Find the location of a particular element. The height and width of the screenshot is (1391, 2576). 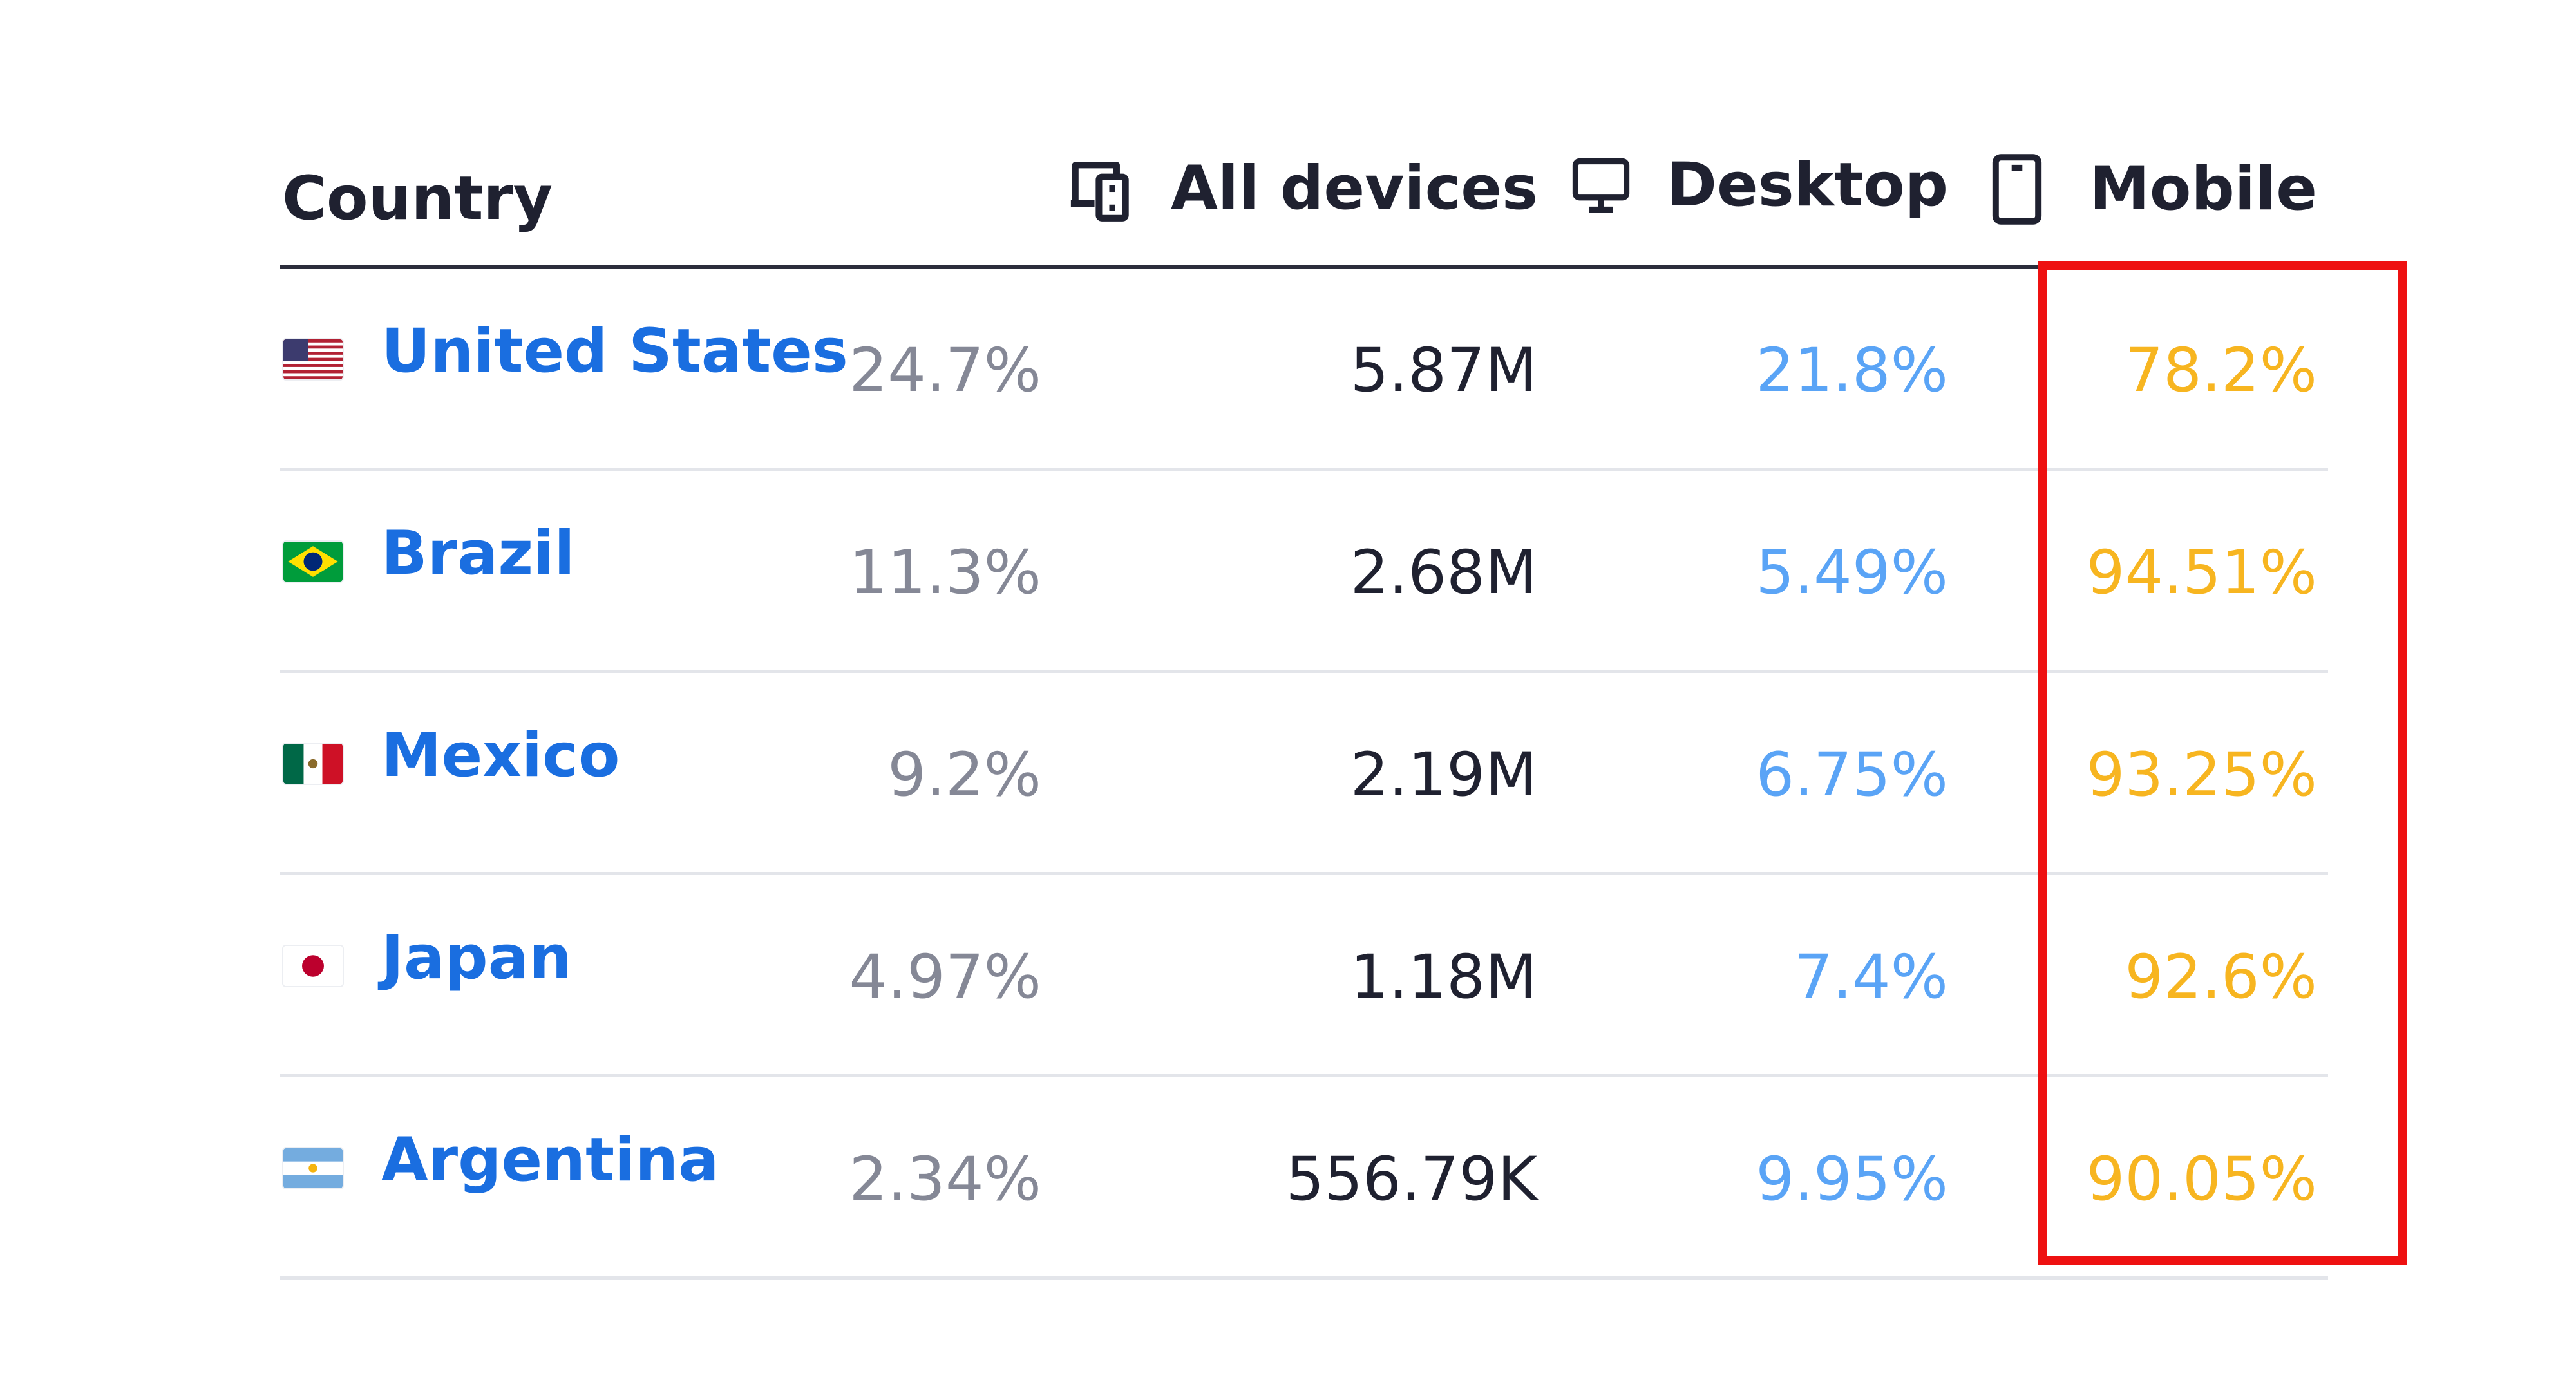

column-header-country: Country is located at coordinates (417, 199).